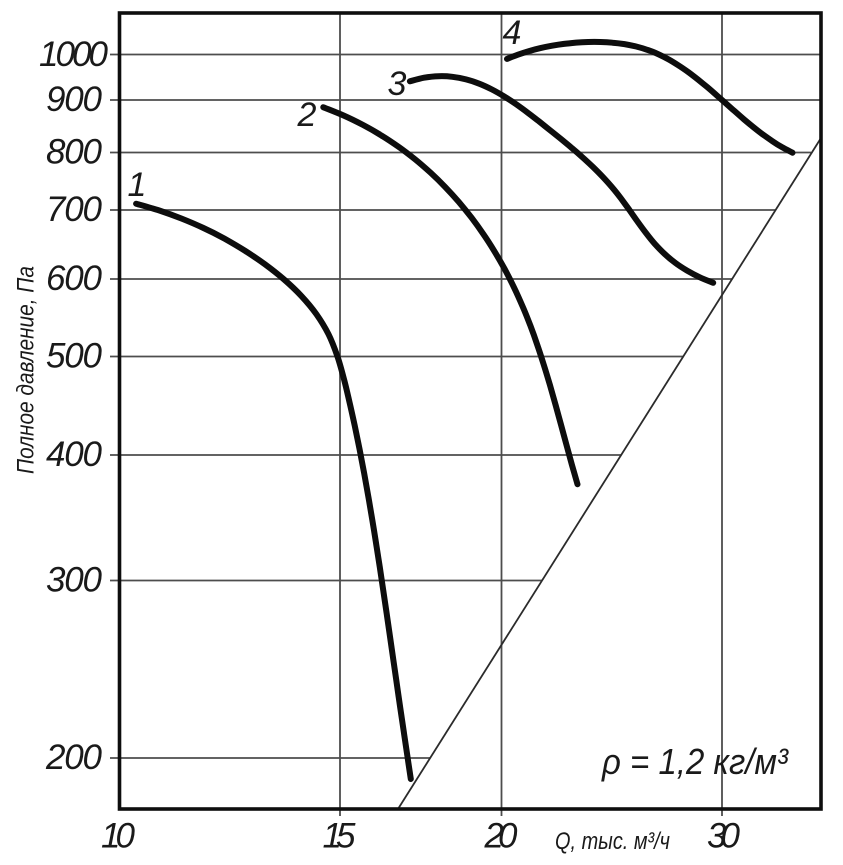 The image size is (843, 865). Describe the element at coordinates (340, 836) in the screenshot. I see `svg-text: 15` at that location.